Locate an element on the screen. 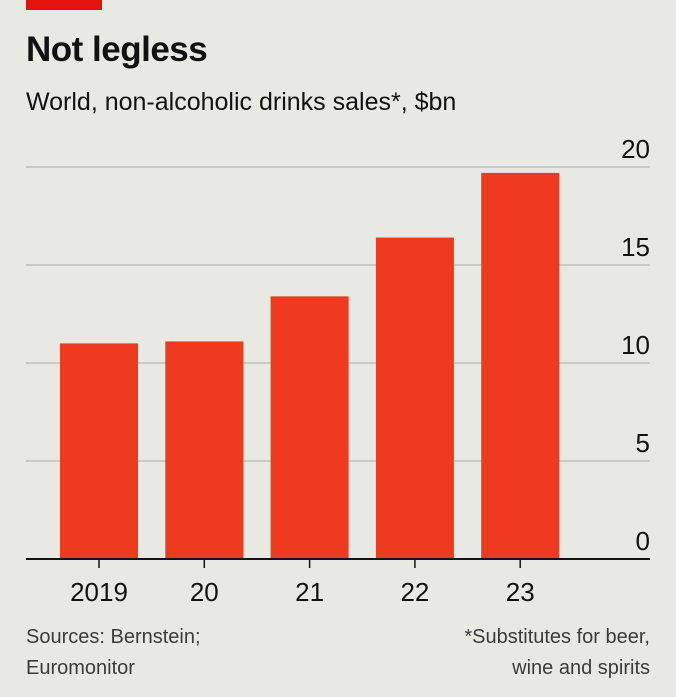 The width and height of the screenshot is (676, 697). chart-title: Not legless is located at coordinates (117, 49).